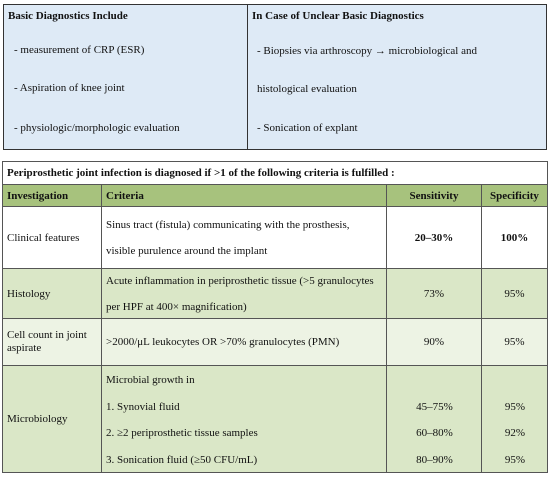  What do you see at coordinates (187, 250) in the screenshot?
I see `criteria-line: visible purulence around the implant` at bounding box center [187, 250].